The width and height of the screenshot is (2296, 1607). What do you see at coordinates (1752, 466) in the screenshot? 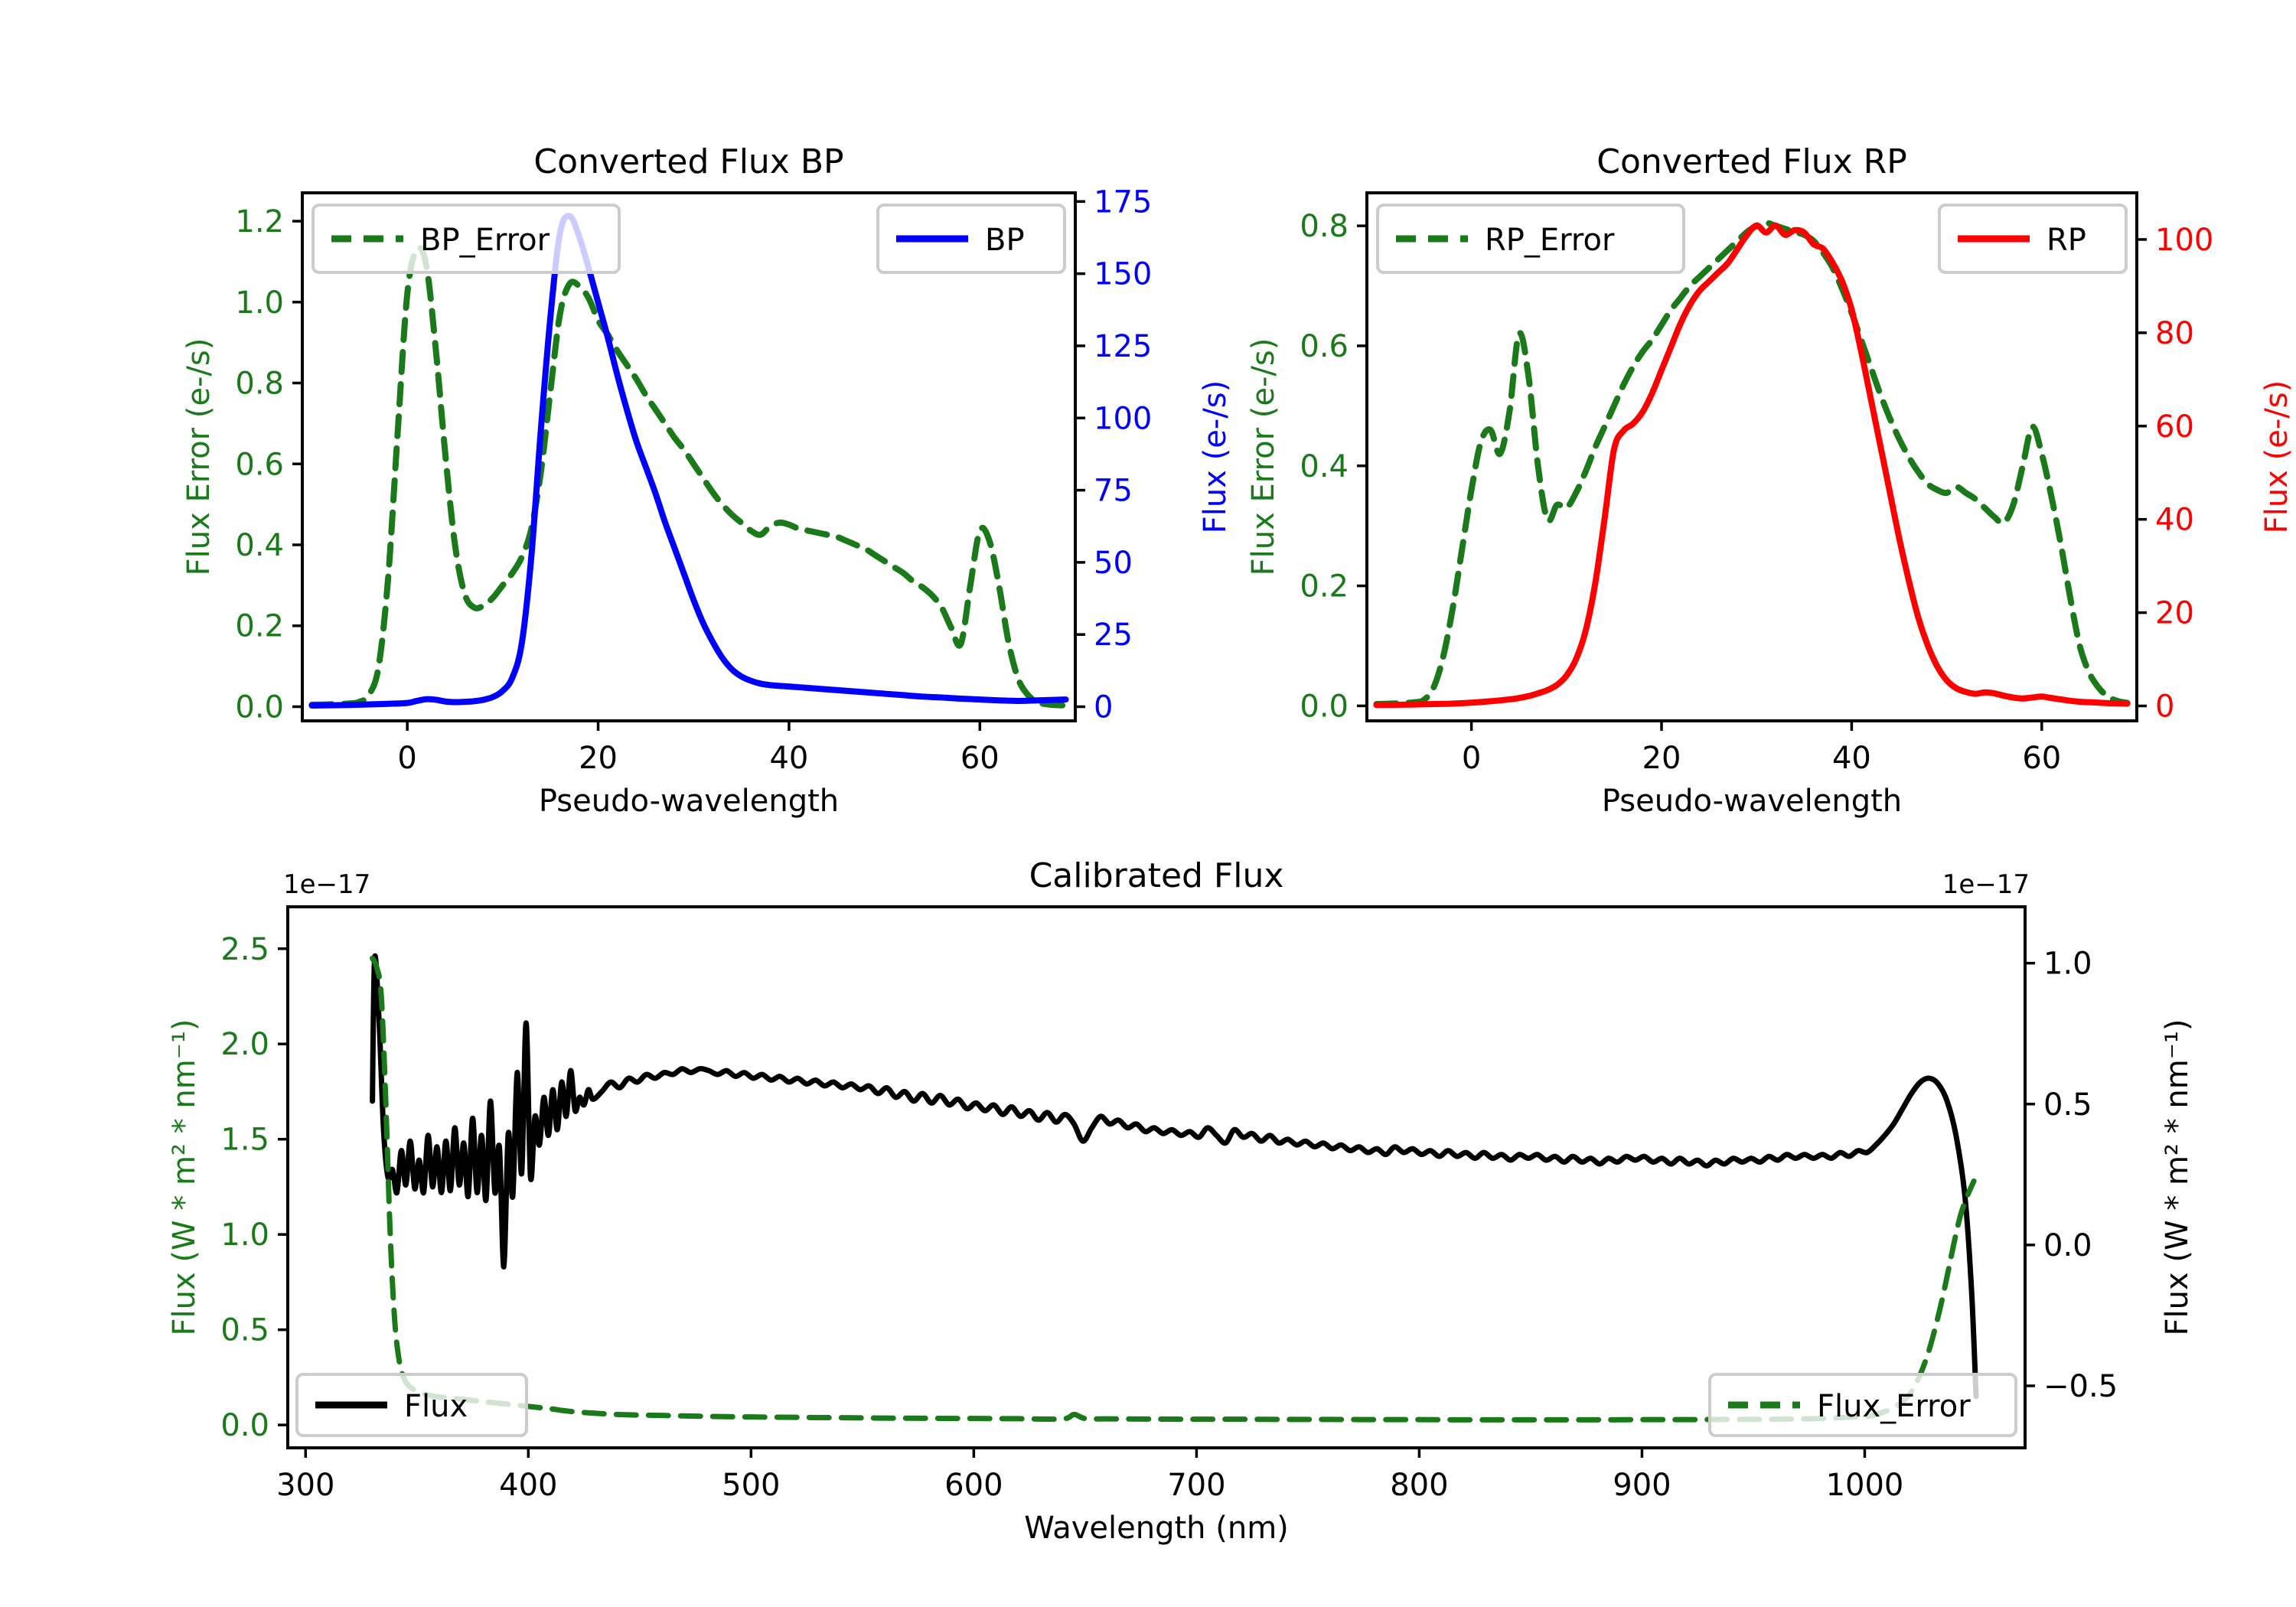
I see `series-line-rp` at bounding box center [1752, 466].